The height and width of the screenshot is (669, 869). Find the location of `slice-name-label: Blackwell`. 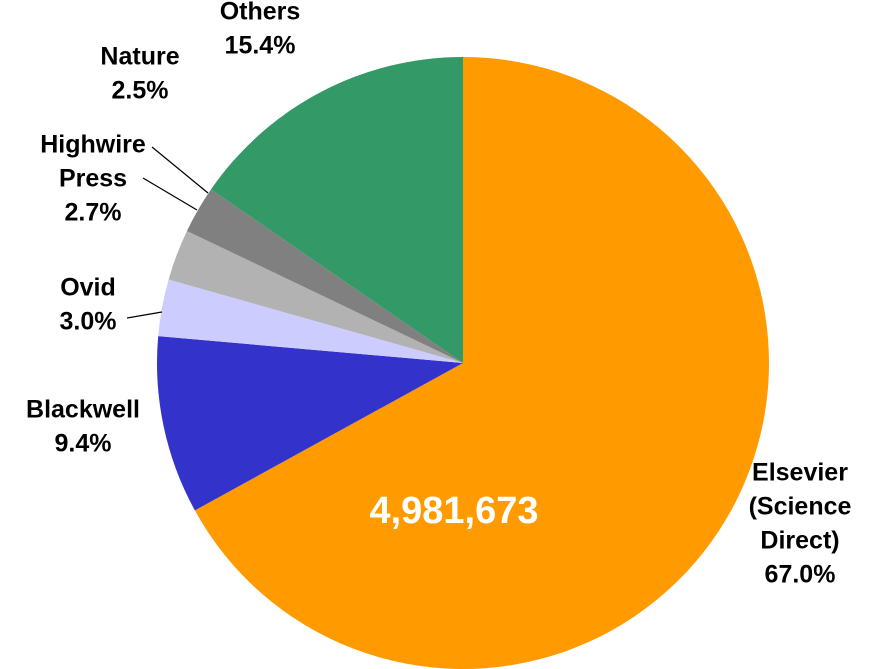

slice-name-label: Blackwell is located at coordinates (83, 410).